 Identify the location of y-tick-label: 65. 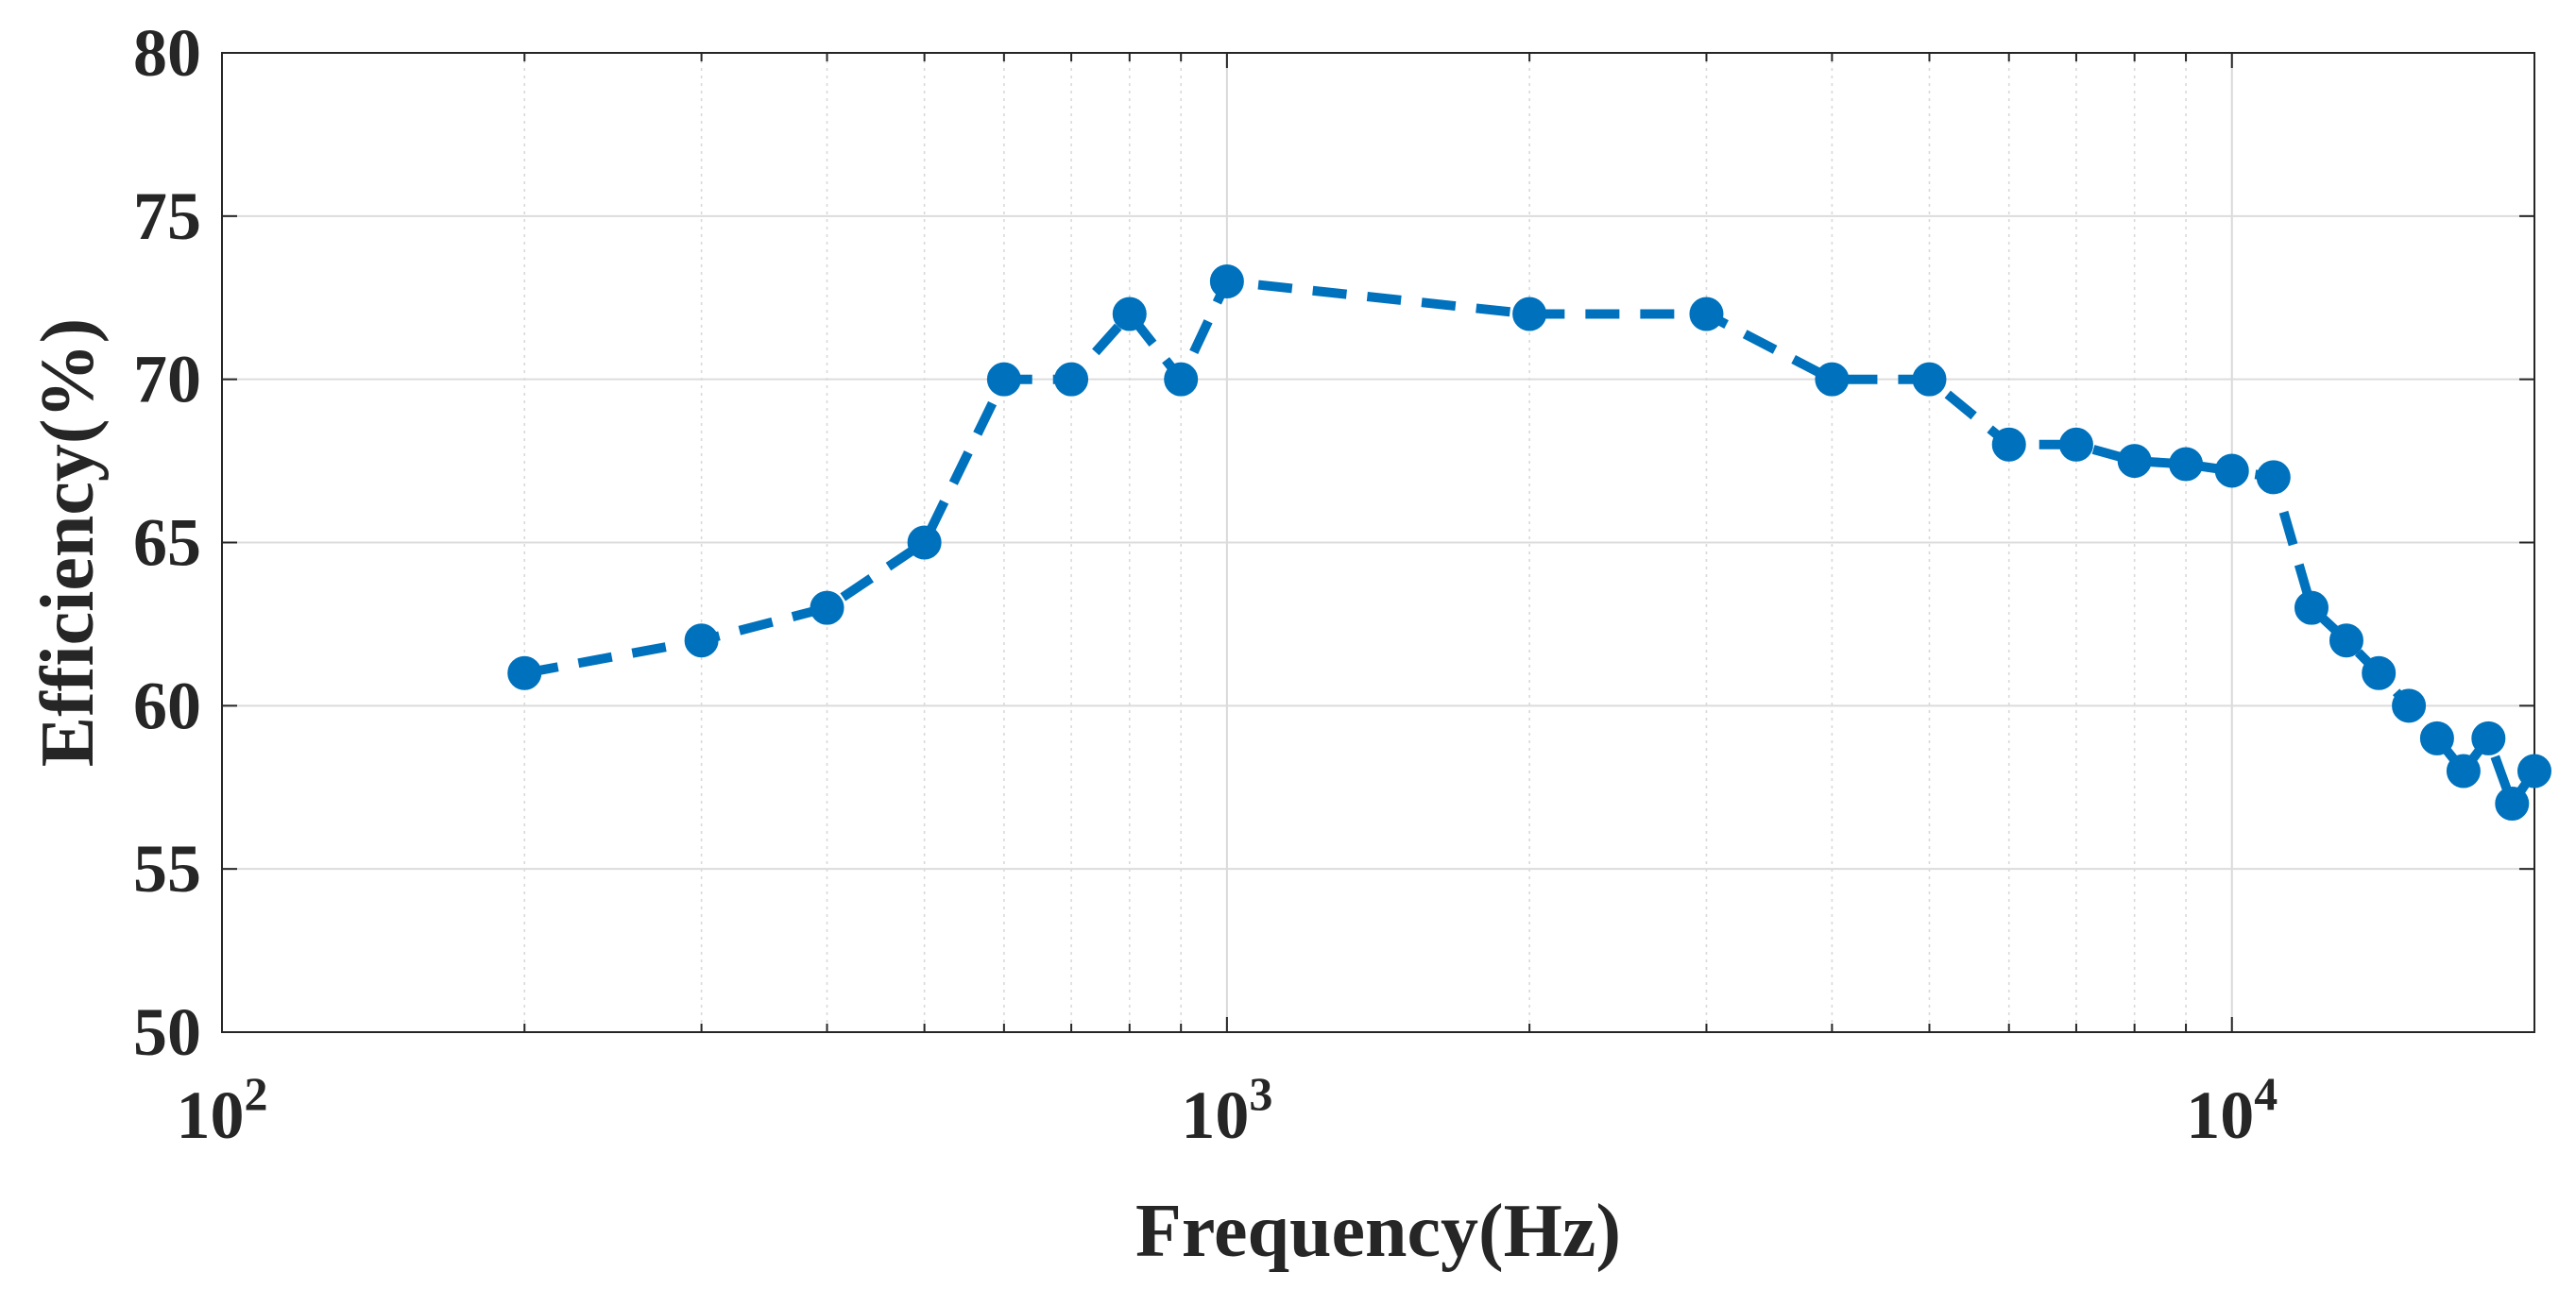
(167, 543).